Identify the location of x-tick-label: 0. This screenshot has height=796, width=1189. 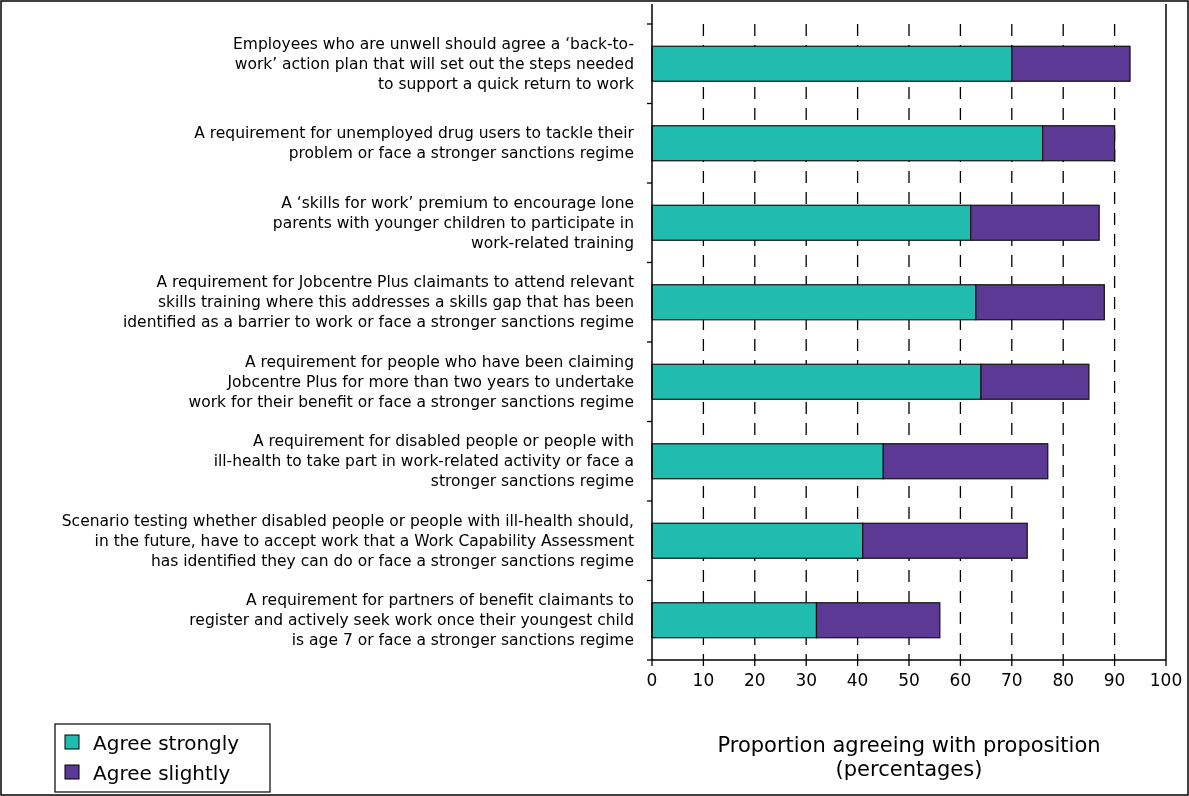
(652, 680).